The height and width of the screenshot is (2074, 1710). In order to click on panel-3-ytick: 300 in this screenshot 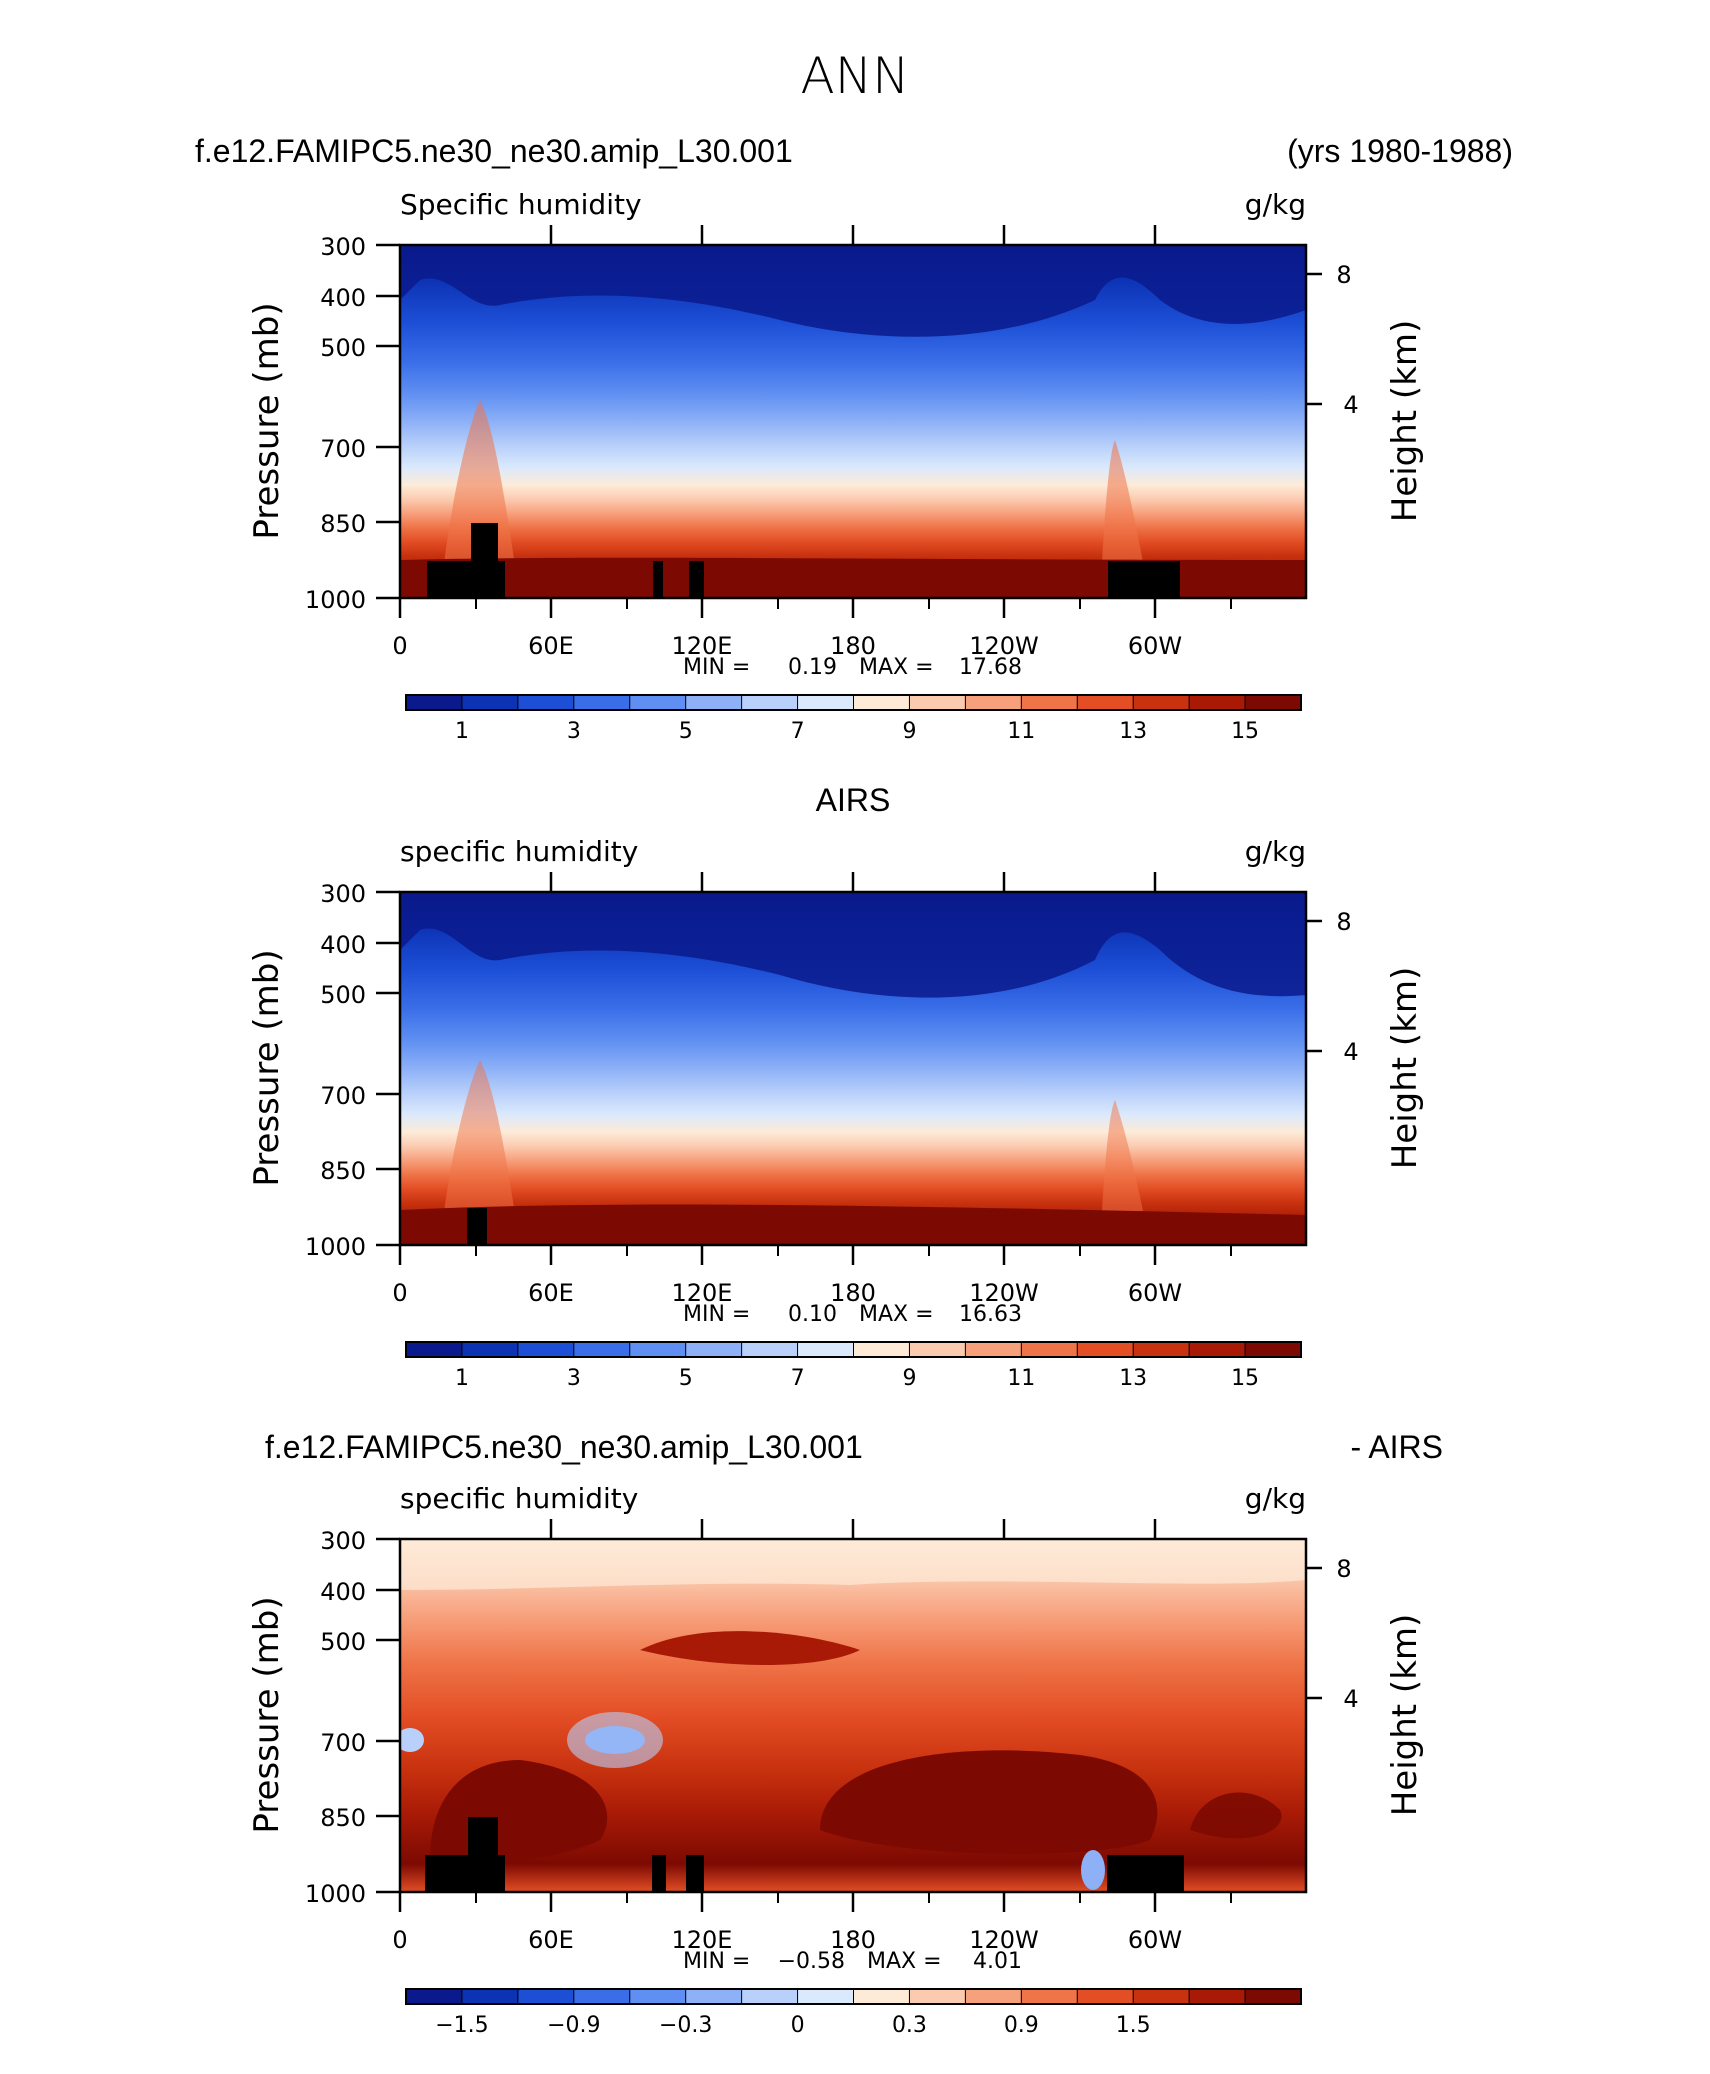, I will do `click(343, 1541)`.